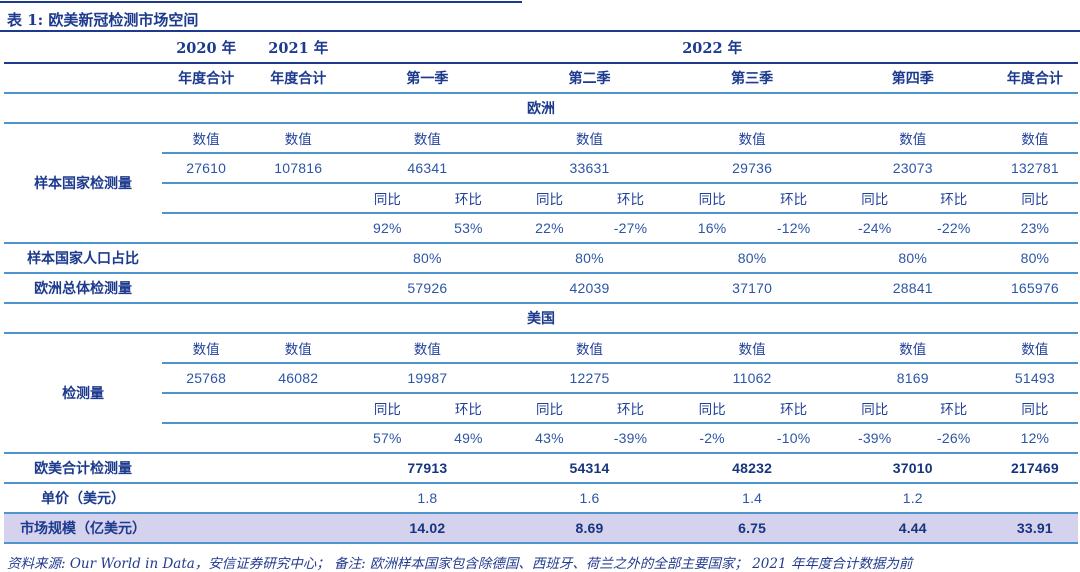 Image resolution: width=1080 pixels, height=572 pixels. I want to click on period-header-2020-total: 年度合计, so click(206, 78).